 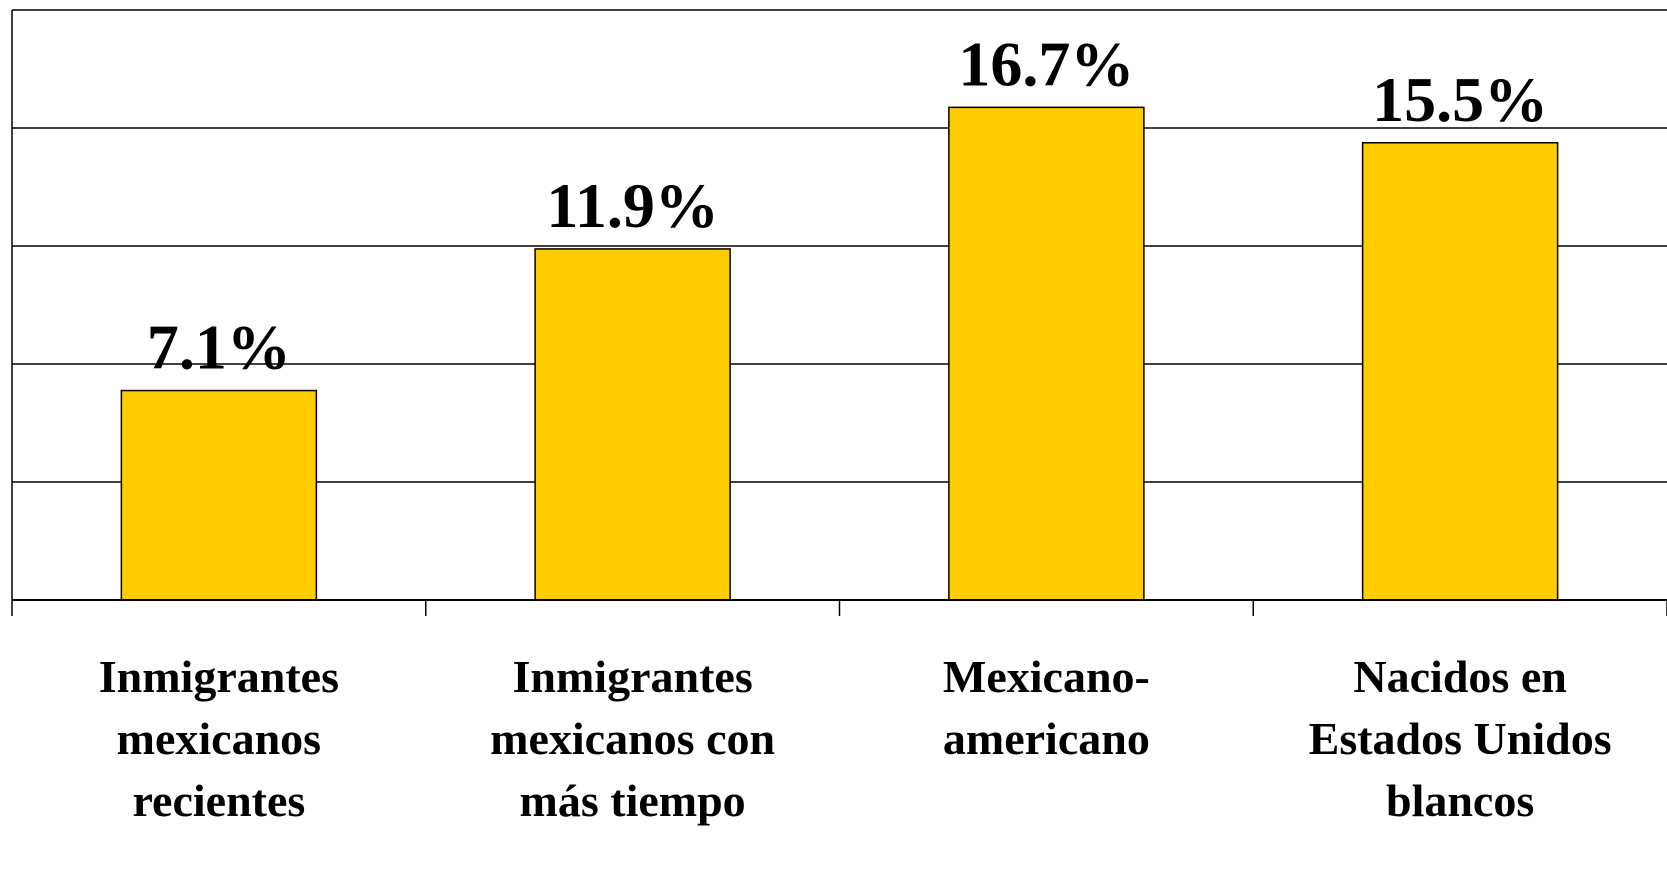 What do you see at coordinates (1460, 99) in the screenshot?
I see `data-label: 15.5%` at bounding box center [1460, 99].